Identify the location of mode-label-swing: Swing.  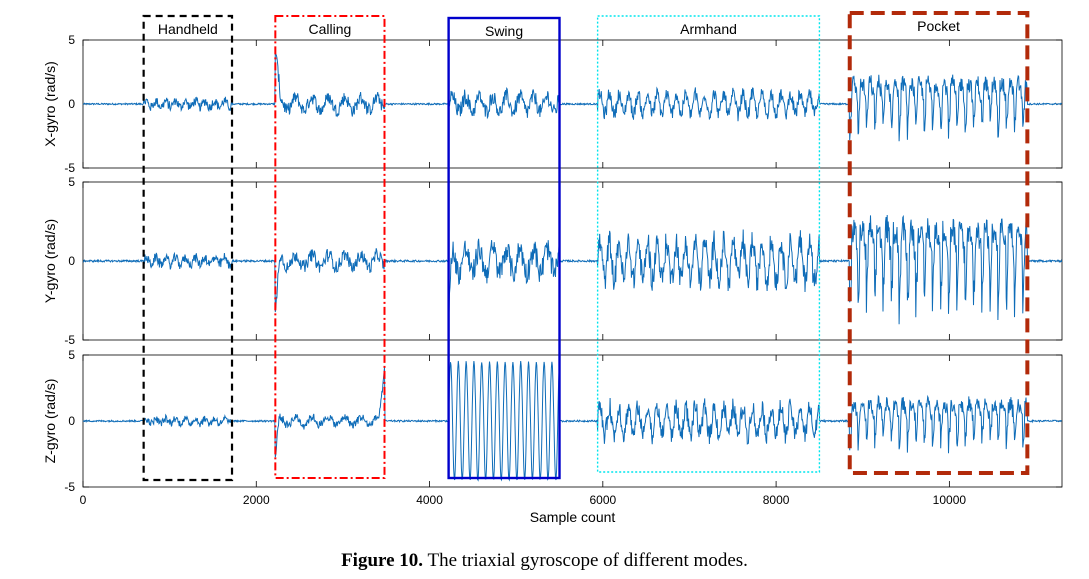
(504, 31).